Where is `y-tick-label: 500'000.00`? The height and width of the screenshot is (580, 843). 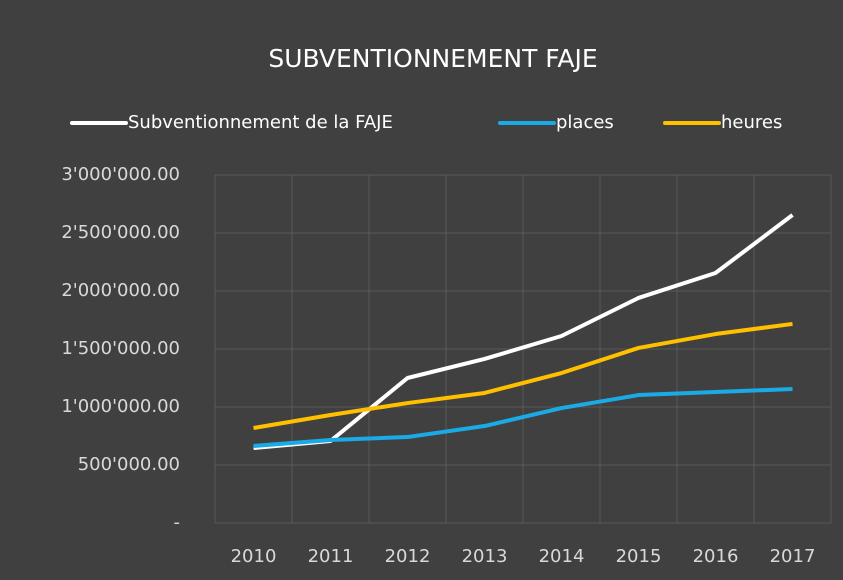 y-tick-label: 500'000.00 is located at coordinates (129, 464).